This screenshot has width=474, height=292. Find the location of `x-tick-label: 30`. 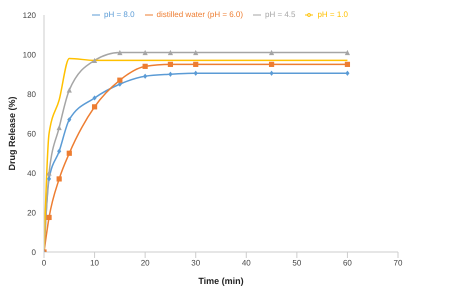

x-tick-label: 30 is located at coordinates (196, 263).